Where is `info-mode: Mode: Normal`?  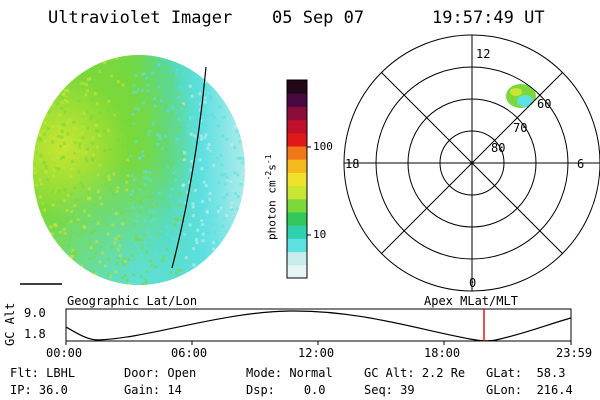 info-mode: Mode: Normal is located at coordinates (289, 373).